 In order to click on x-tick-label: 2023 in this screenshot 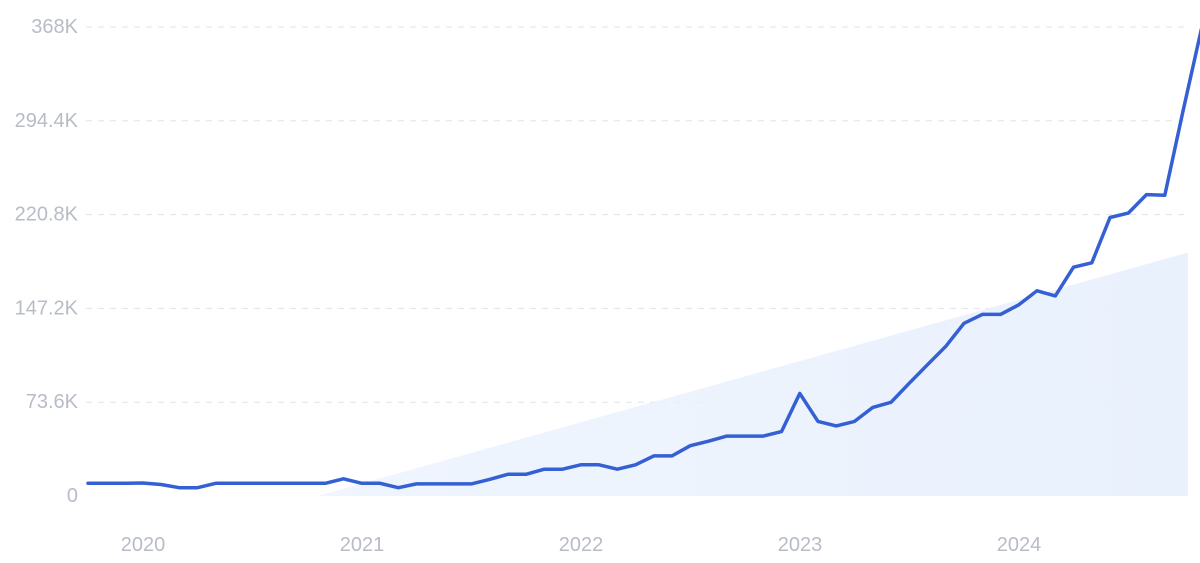, I will do `click(800, 545)`.